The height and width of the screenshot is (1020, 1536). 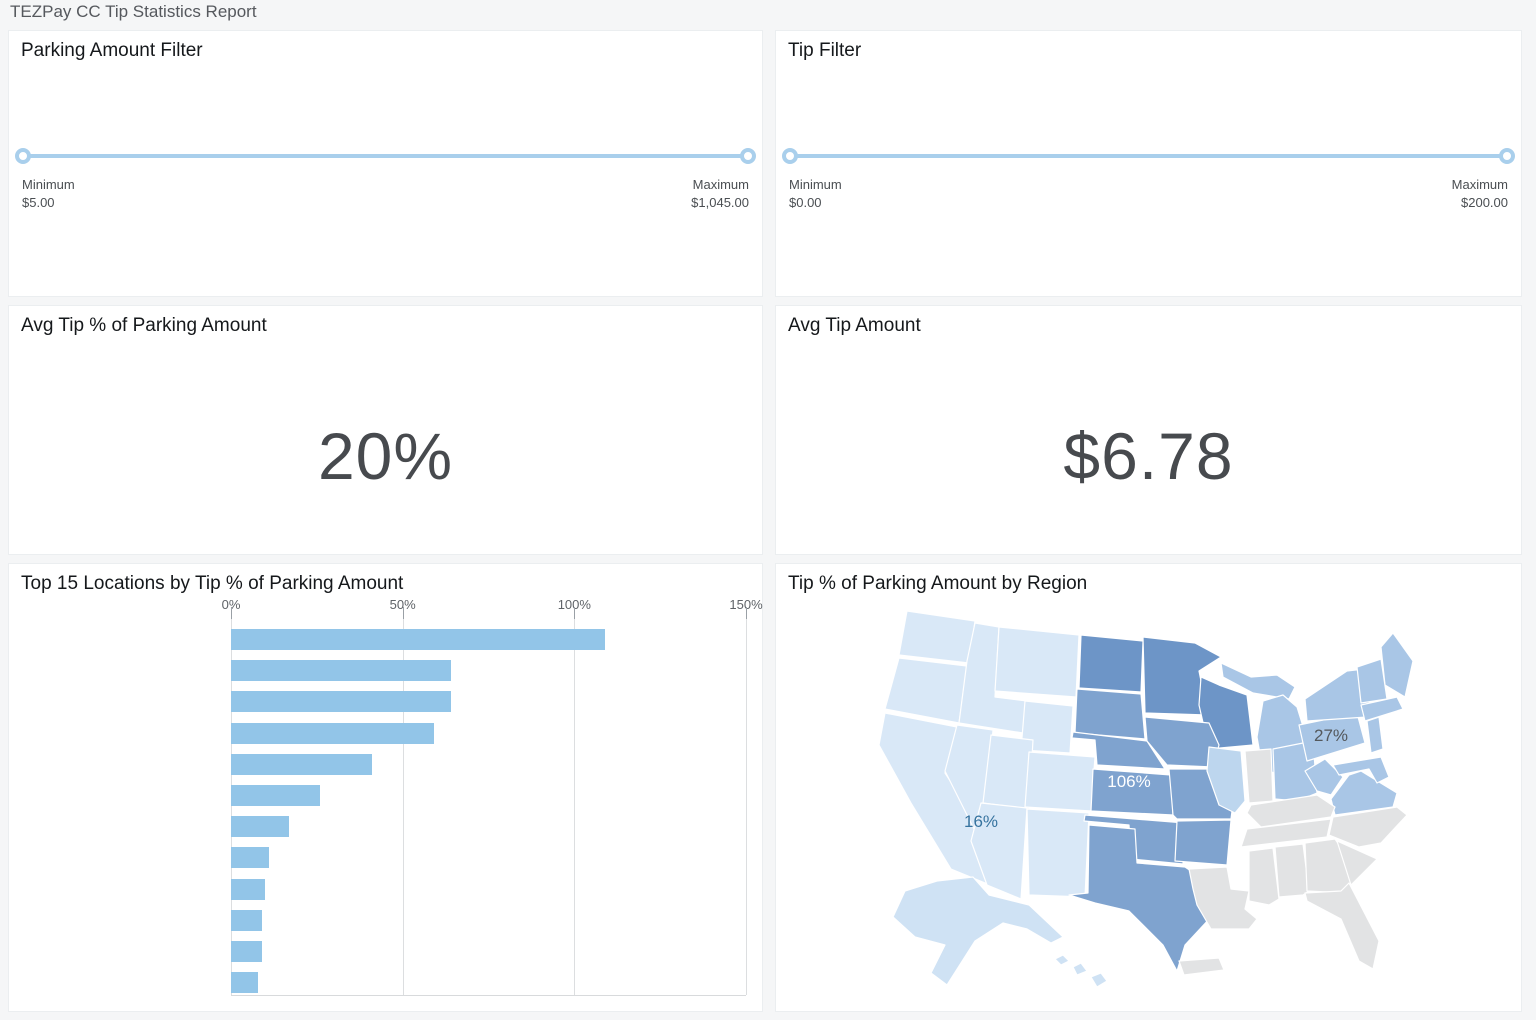 I want to click on x-tick-label: 100%, so click(x=574, y=604).